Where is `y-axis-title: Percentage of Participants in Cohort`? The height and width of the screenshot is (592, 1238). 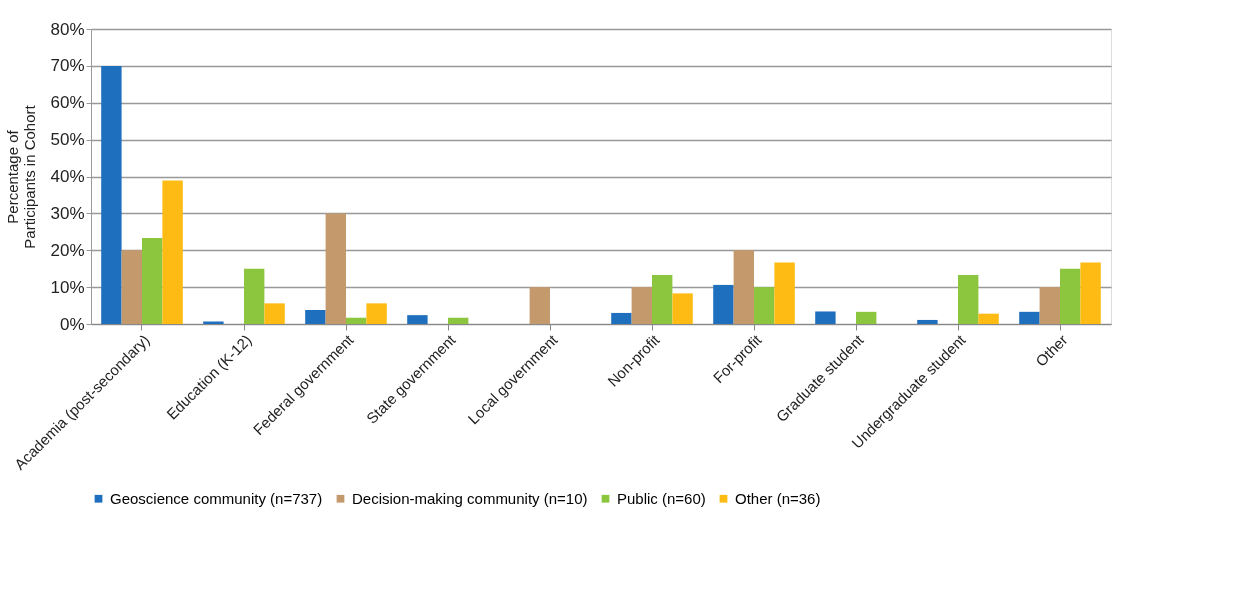 y-axis-title: Percentage of Participants in Cohort is located at coordinates (21, 176).